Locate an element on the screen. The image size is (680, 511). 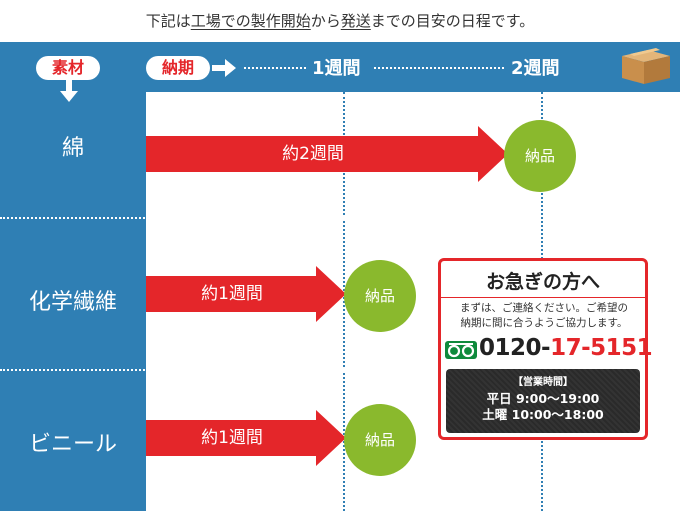
business-hours: 【営業時間】 平日 9:00〜19:00 土曜 10:00〜18:00 is located at coordinates (543, 401).